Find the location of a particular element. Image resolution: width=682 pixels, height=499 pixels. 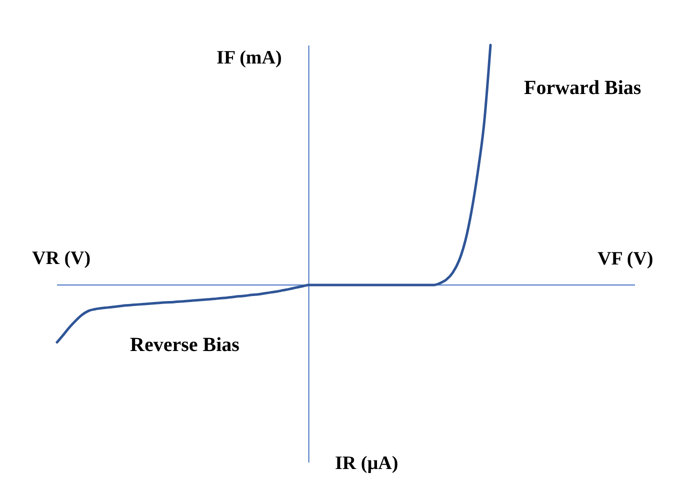

x-axis-title: VF (V) is located at coordinates (626, 259).